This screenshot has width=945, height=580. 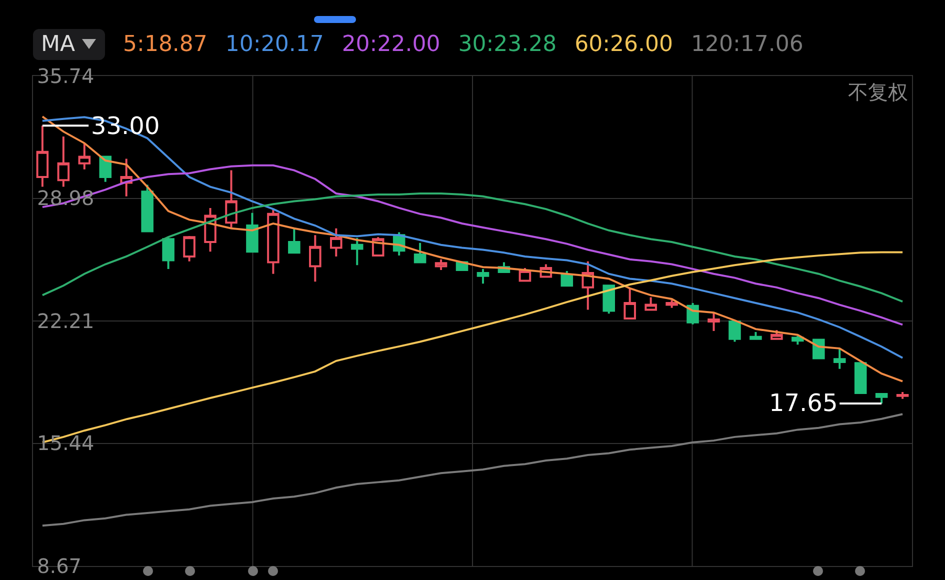 What do you see at coordinates (391, 44) in the screenshot?
I see `text: 20:22.00` at bounding box center [391, 44].